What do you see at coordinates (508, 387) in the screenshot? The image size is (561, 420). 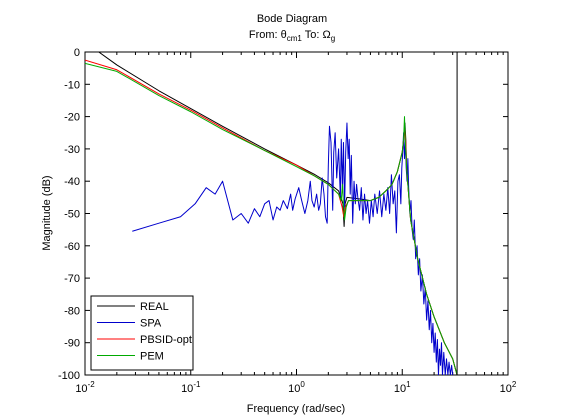 I see `x-tick-label: 10²` at bounding box center [508, 387].